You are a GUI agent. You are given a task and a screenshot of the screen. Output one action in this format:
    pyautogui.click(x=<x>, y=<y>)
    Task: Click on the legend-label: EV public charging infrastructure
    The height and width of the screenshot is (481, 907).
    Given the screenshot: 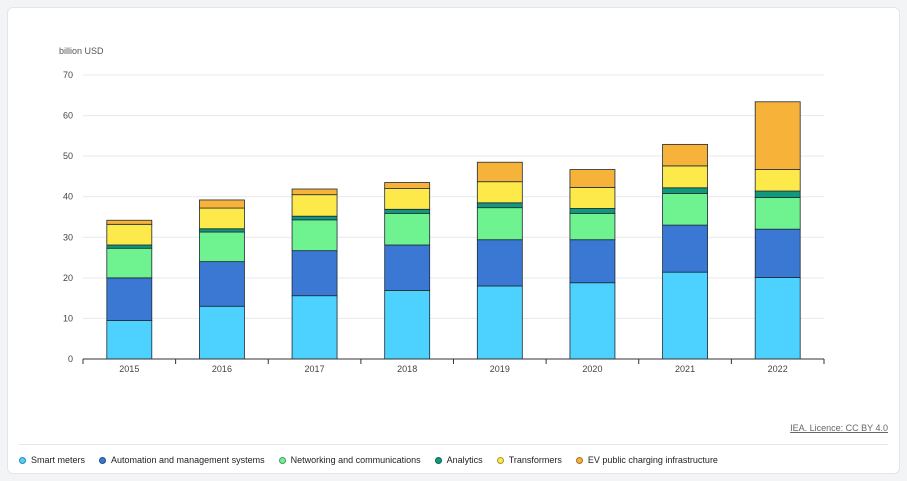 What is the action you would take?
    pyautogui.click(x=652, y=460)
    